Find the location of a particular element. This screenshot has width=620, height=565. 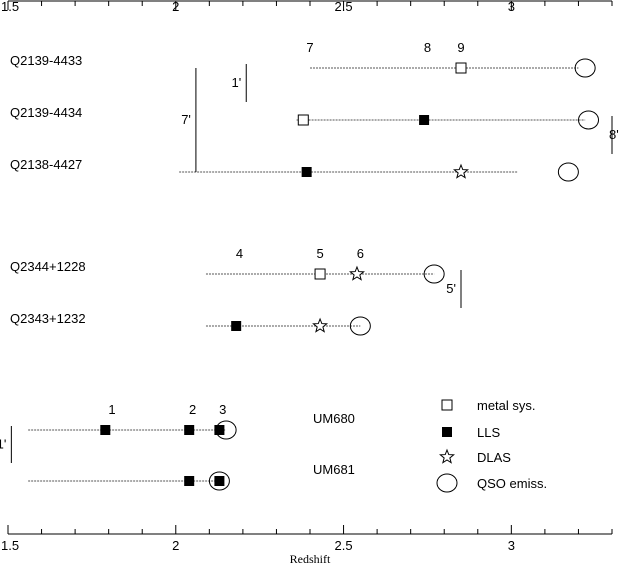

system-number-label: 2 is located at coordinates (192, 409).